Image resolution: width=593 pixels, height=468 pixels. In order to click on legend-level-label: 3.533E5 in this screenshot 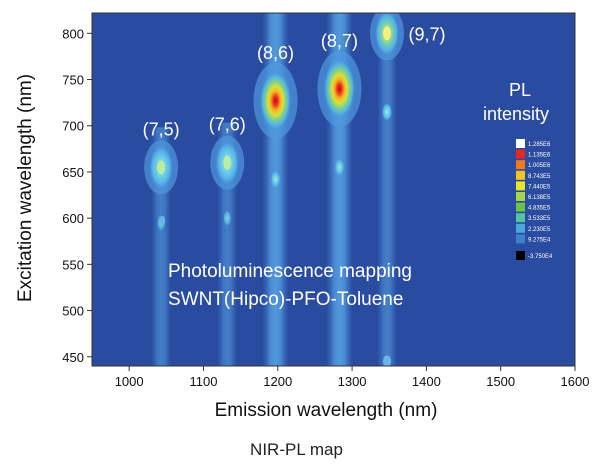, I will do `click(539, 219)`.